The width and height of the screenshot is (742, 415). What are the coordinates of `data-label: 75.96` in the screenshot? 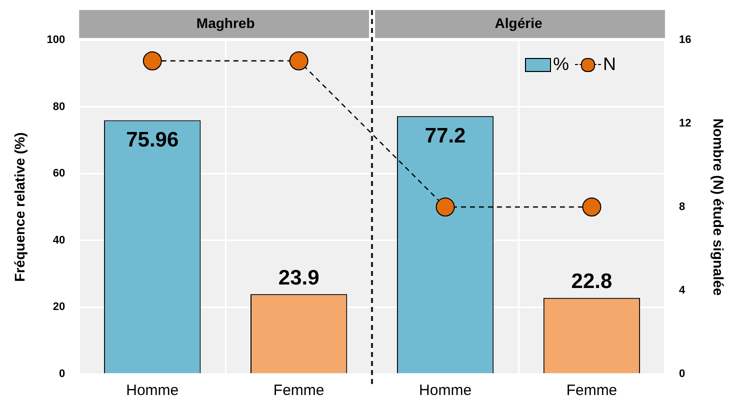 It's located at (152, 140).